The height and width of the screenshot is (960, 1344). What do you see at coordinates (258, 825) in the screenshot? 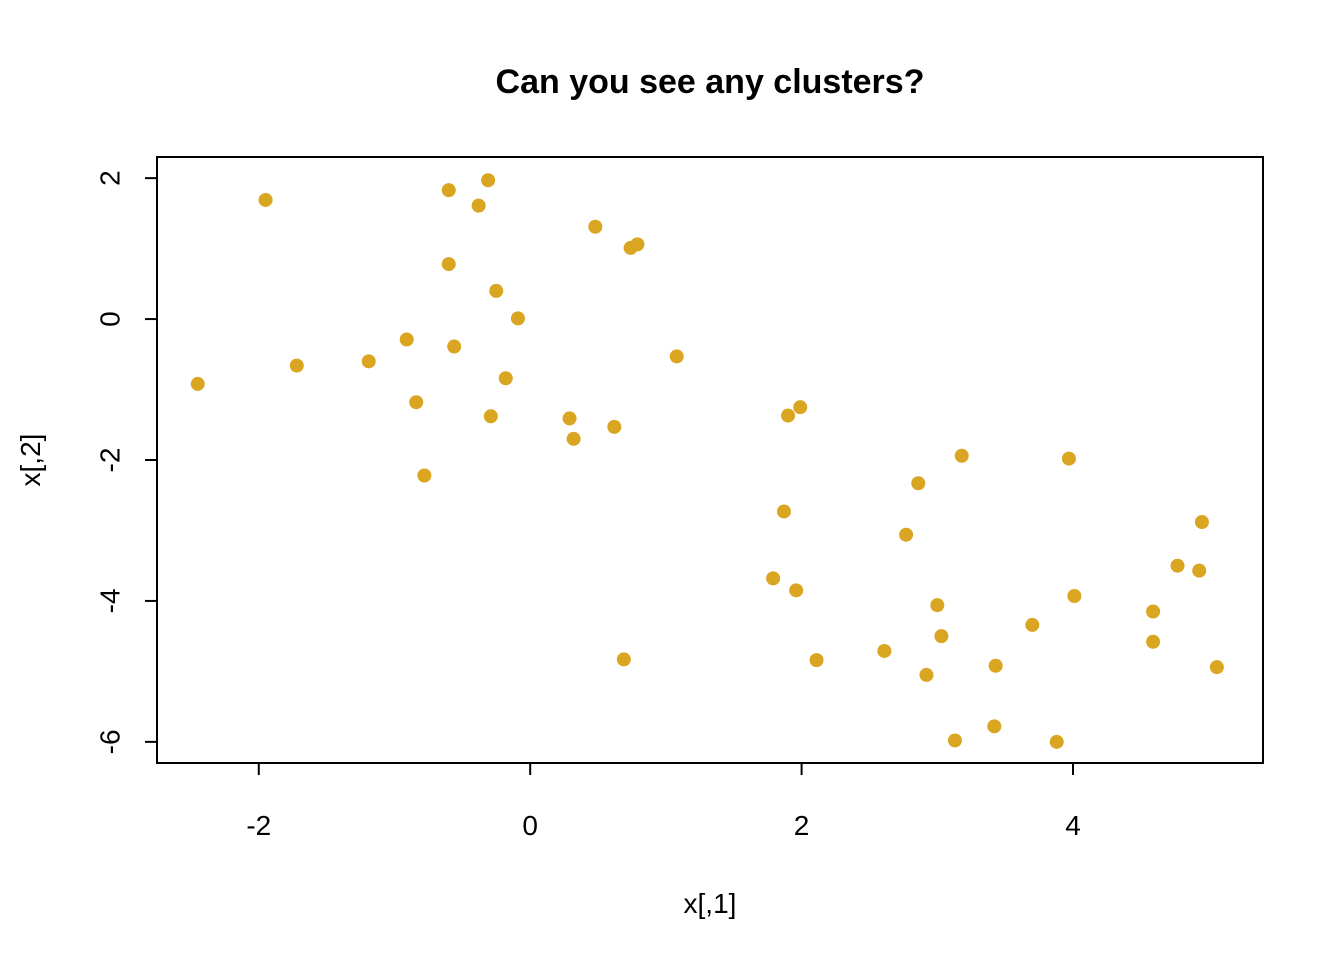
I see `x-tick-label: -2` at bounding box center [258, 825].